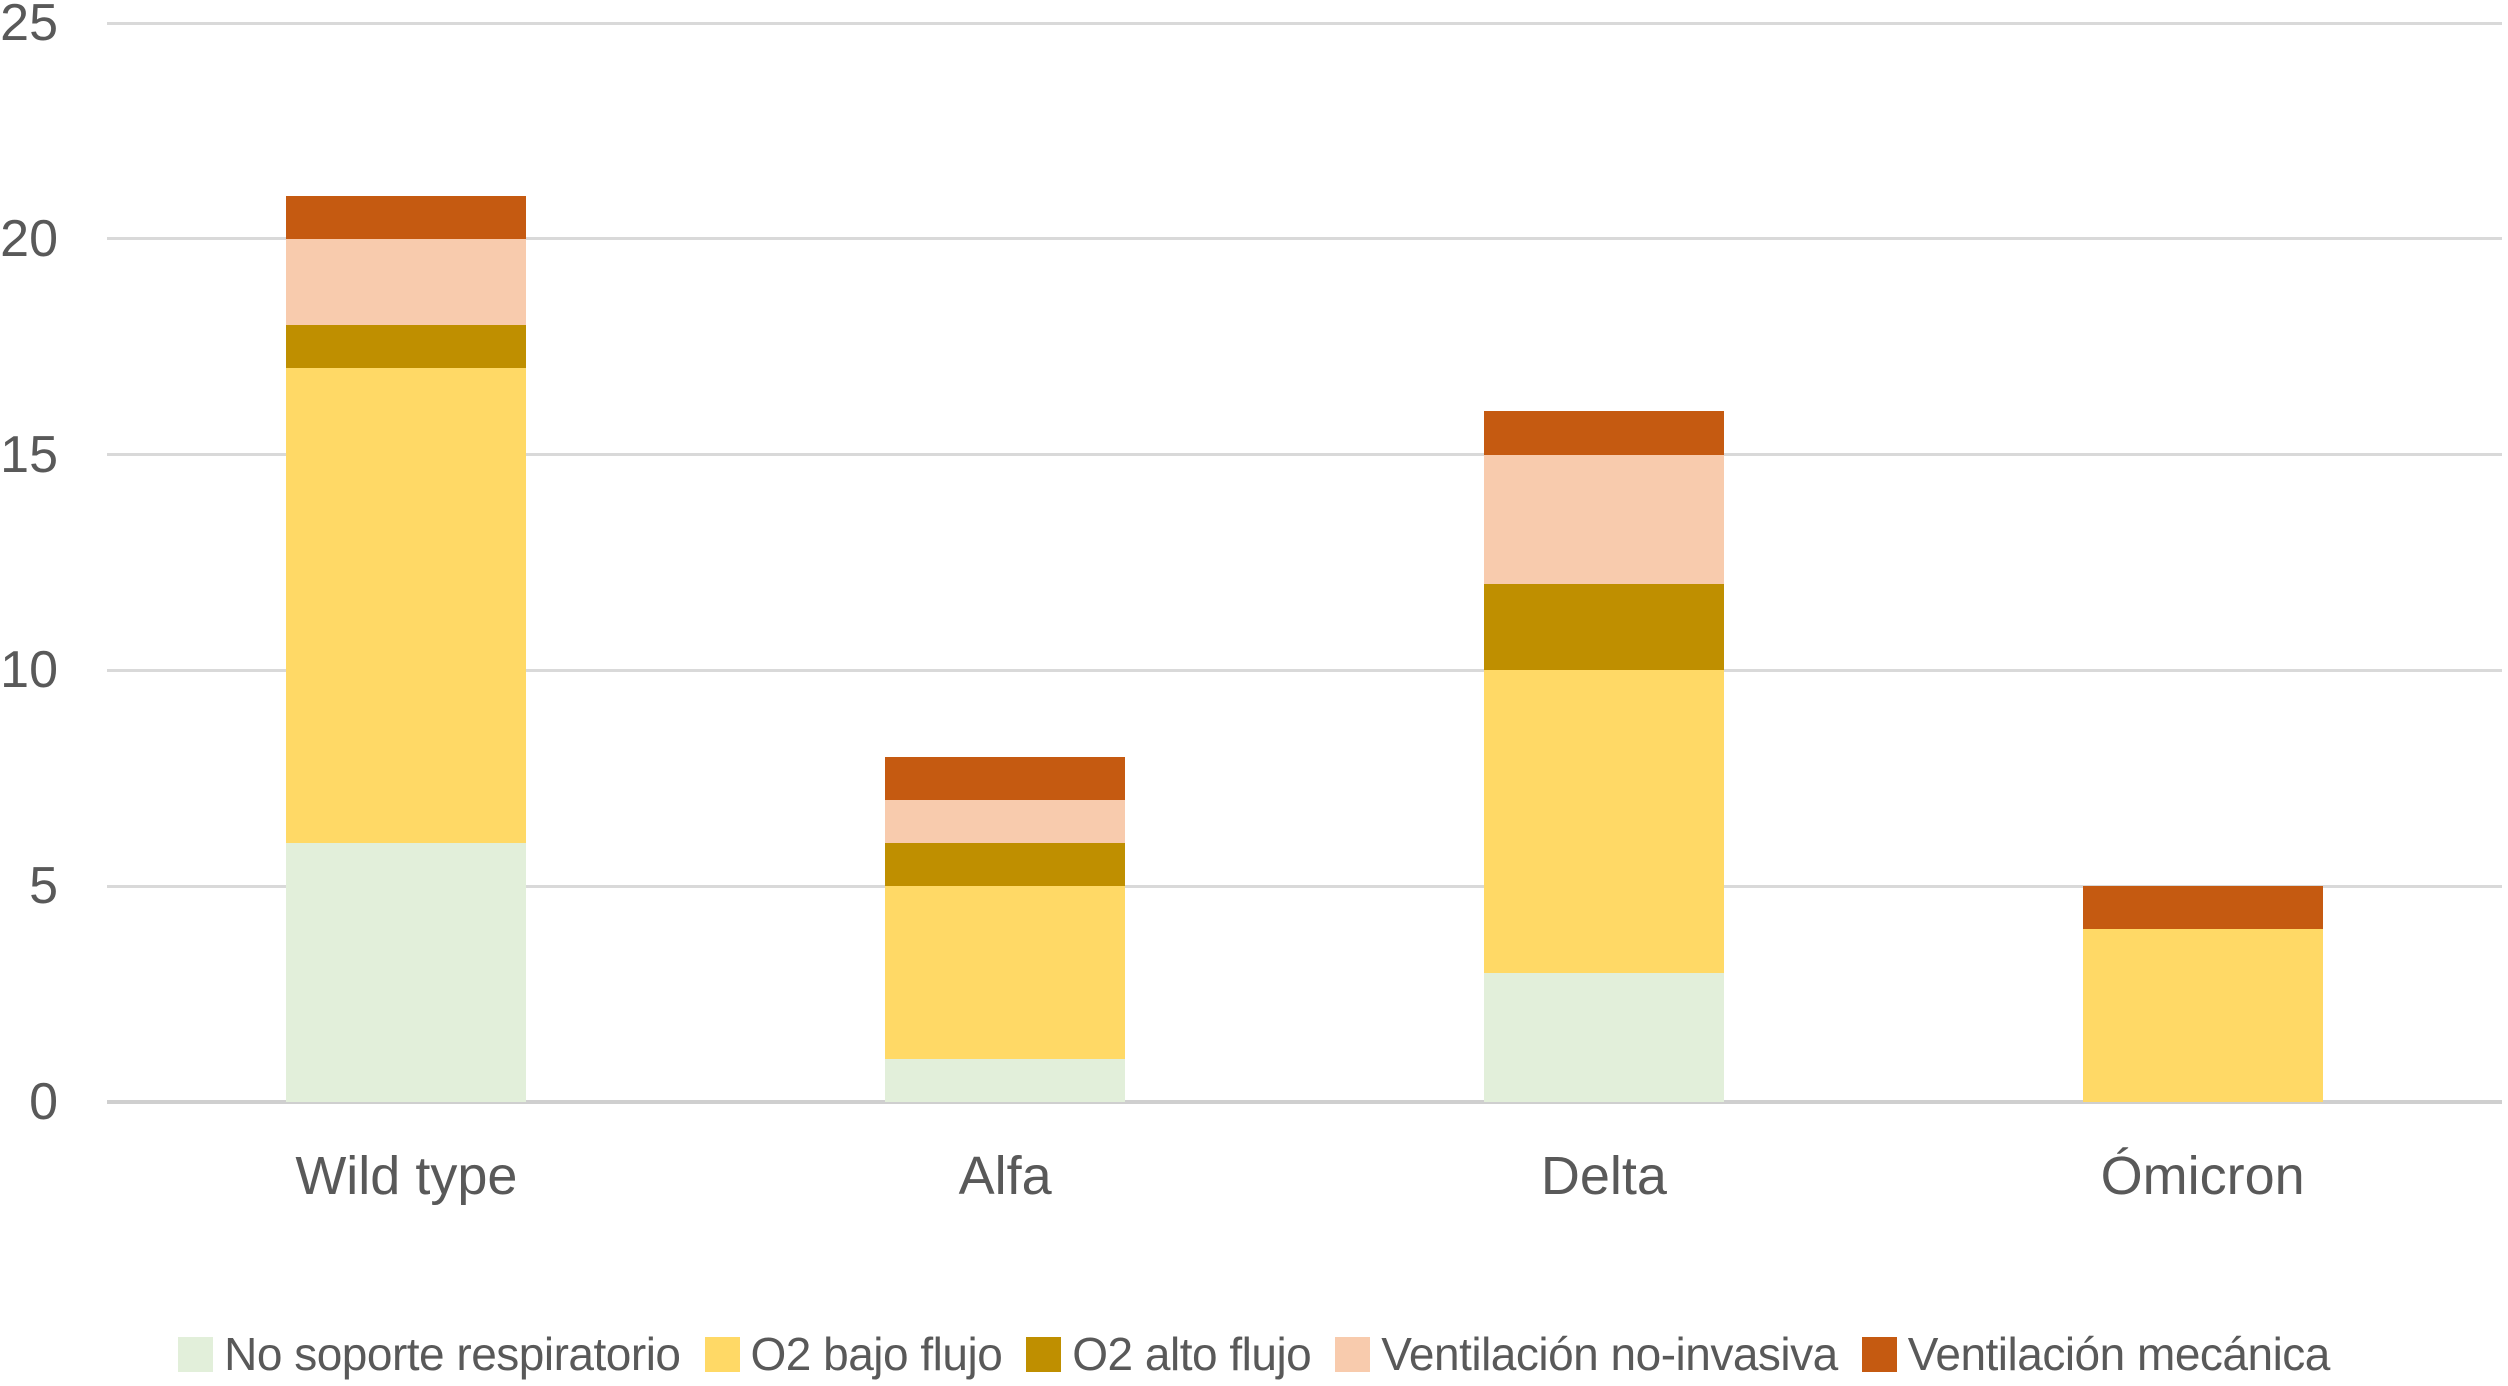 The width and height of the screenshot is (2508, 1386). I want to click on bar-segment-wild-type-ventilaci-n-no-invasiva, so click(406, 282).